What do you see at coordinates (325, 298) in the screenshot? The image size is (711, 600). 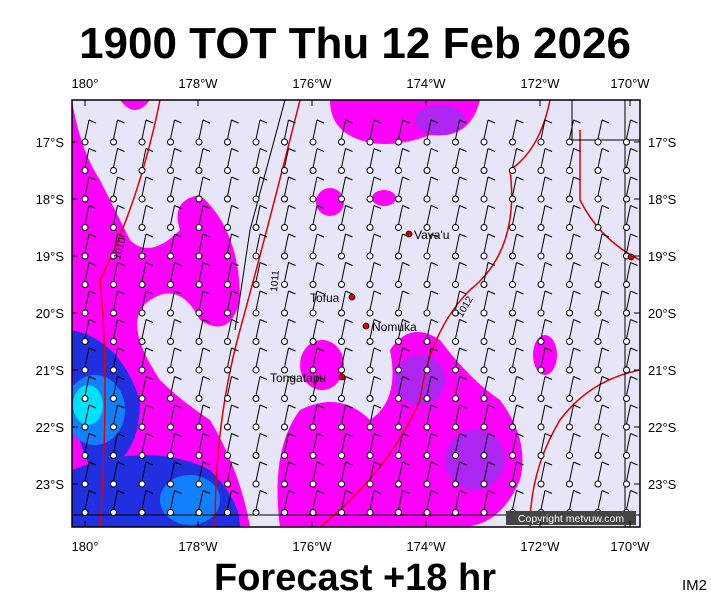 I see `place-label: Tofua` at bounding box center [325, 298].